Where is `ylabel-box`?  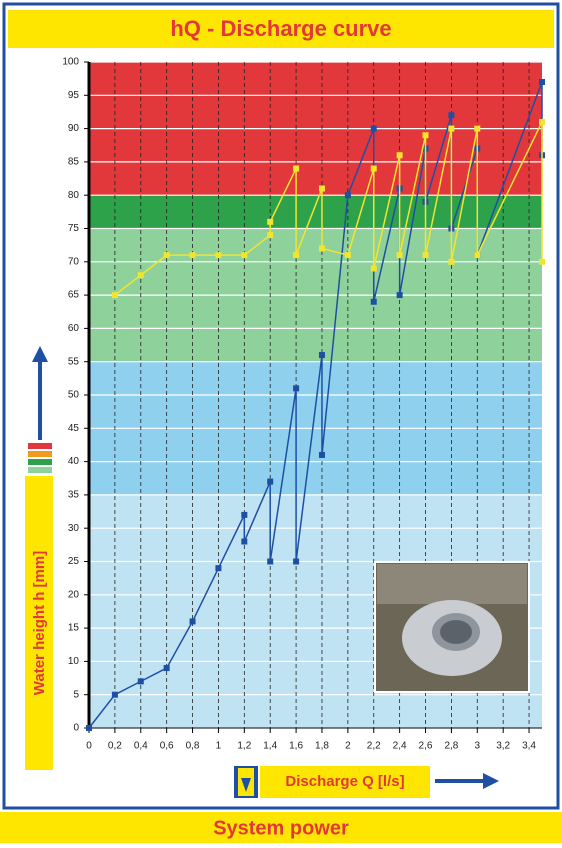
ylabel-box is located at coordinates (39, 623).